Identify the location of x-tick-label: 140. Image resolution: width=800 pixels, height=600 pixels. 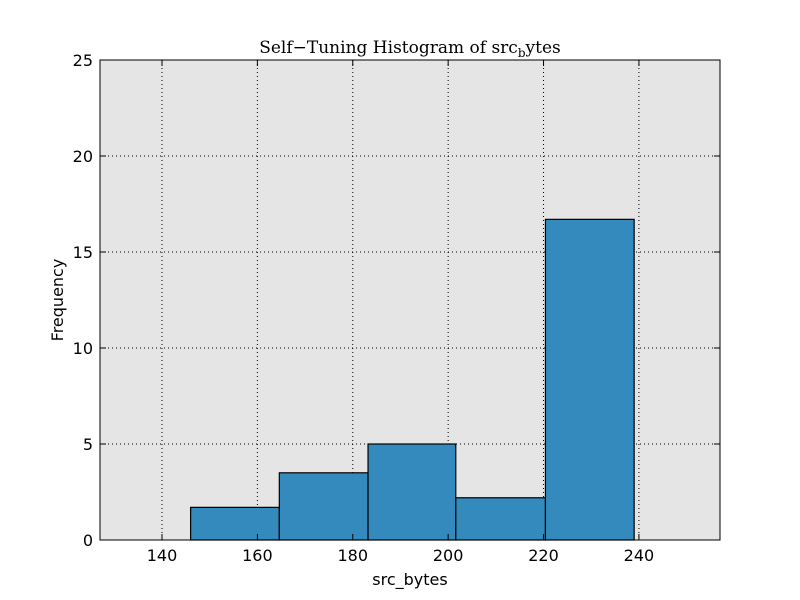
(162, 555).